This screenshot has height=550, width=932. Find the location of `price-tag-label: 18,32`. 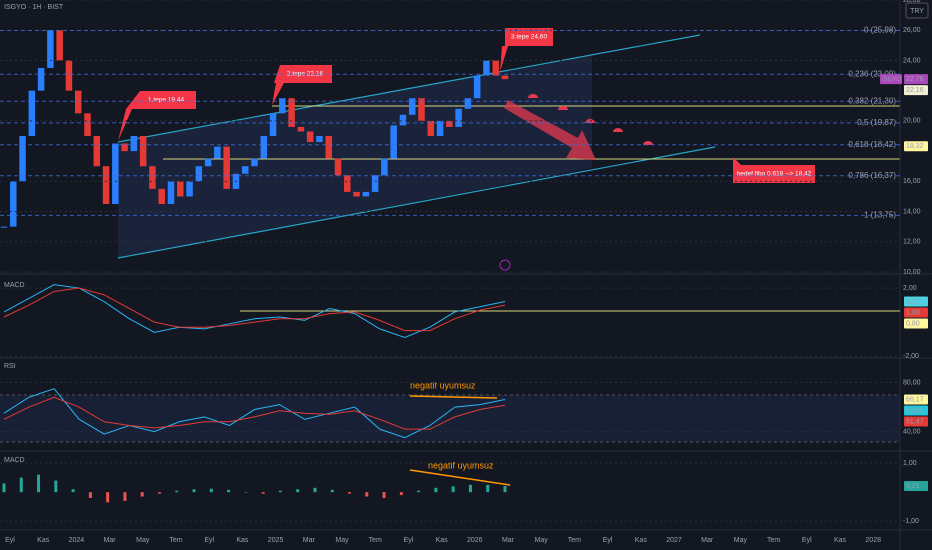

price-tag-label: 18,32 is located at coordinates (915, 146).